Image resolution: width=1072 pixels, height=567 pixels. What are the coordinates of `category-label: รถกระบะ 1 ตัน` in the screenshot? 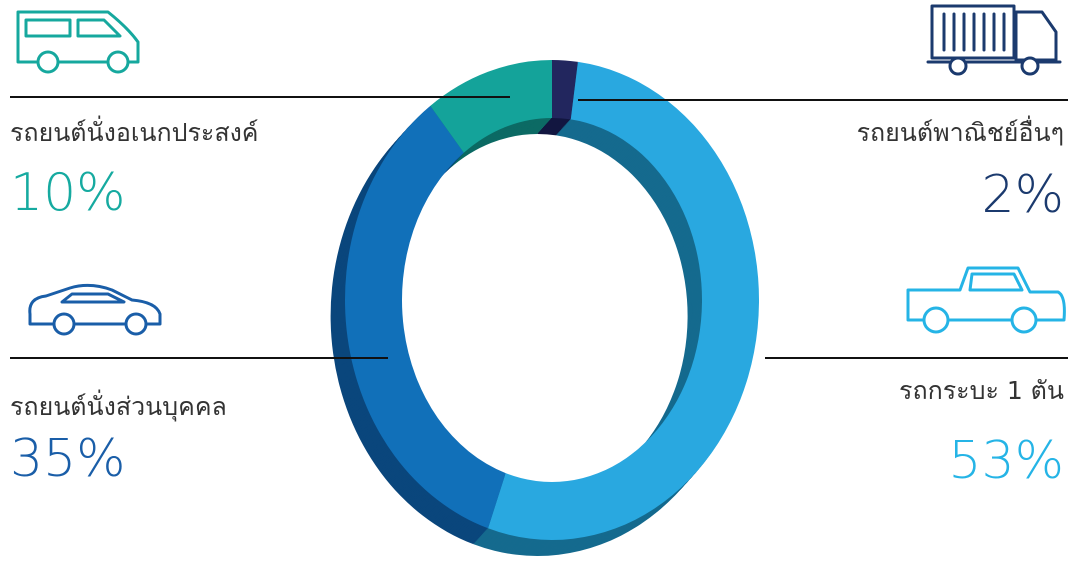 It's located at (981, 390).